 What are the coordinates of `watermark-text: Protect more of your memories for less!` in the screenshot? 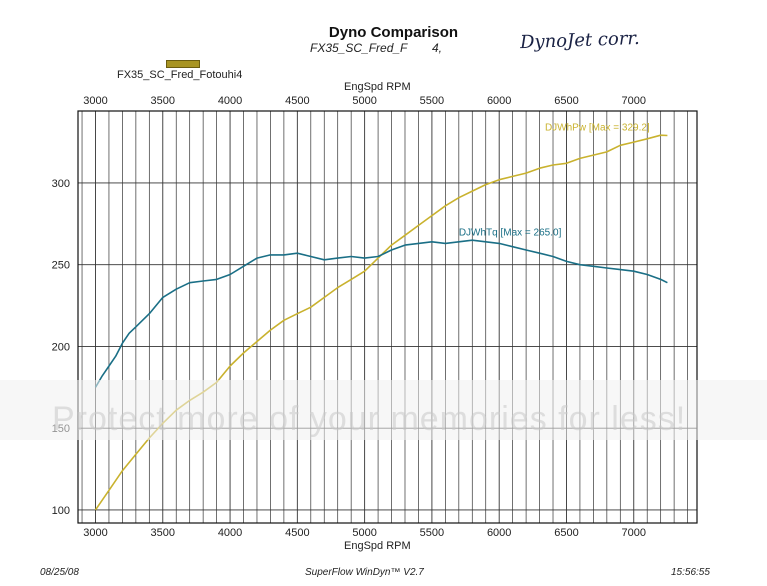 It's located at (369, 419).